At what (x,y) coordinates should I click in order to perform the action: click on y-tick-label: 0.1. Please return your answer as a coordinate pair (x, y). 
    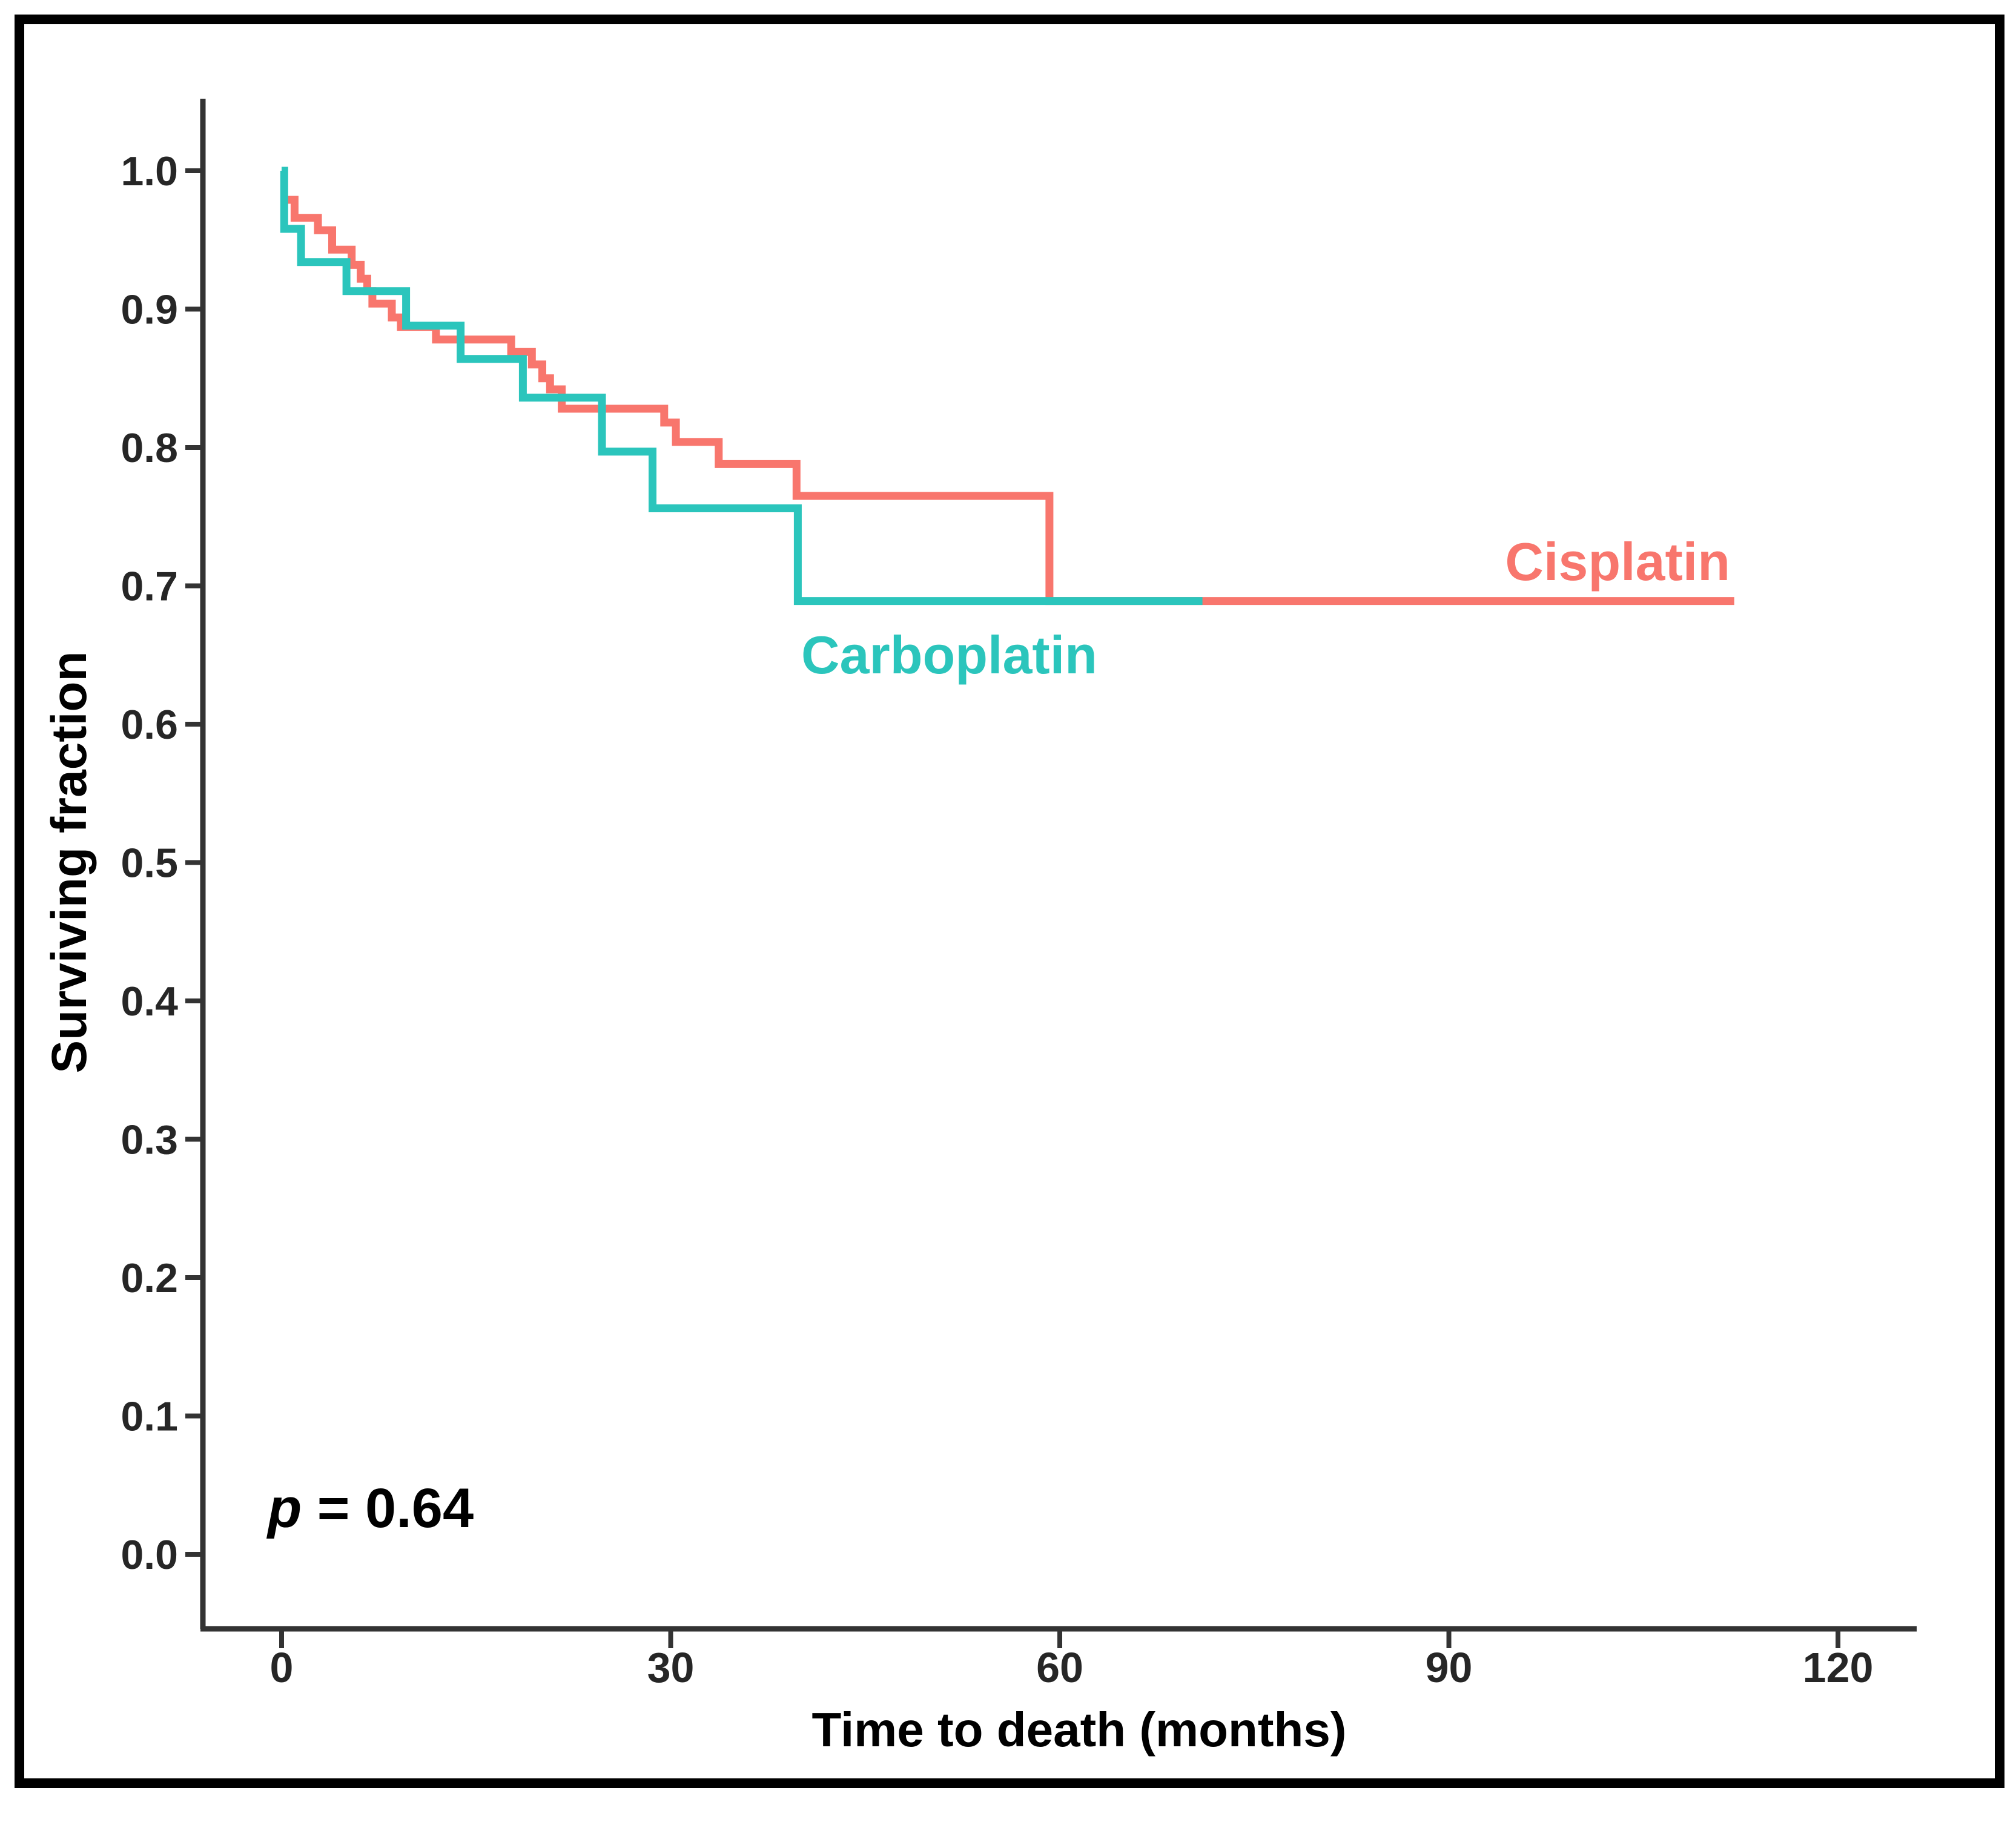
    Looking at the image, I should click on (149, 1417).